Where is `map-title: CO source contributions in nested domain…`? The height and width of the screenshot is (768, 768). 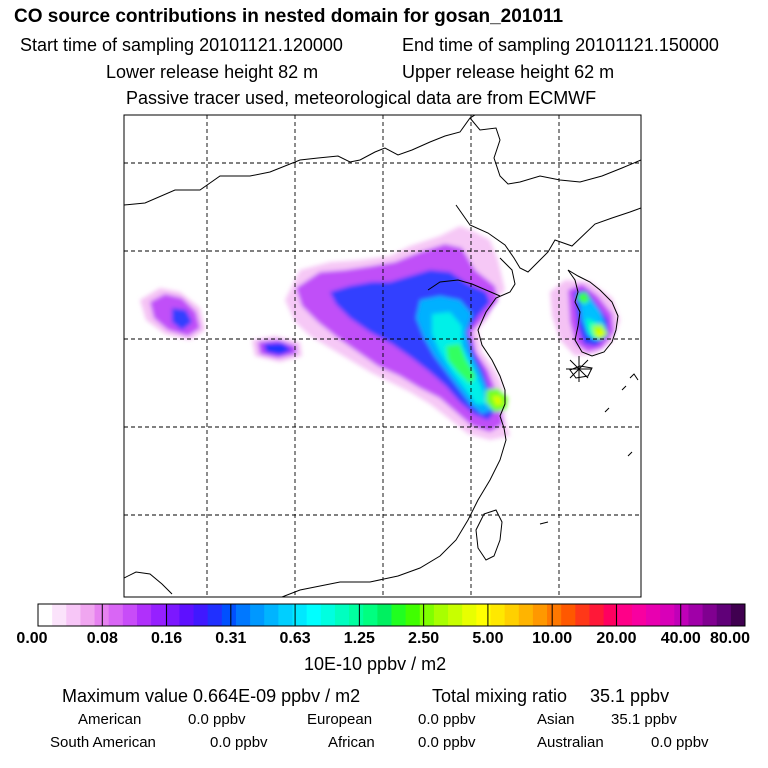 map-title: CO source contributions in nested domain… is located at coordinates (289, 16).